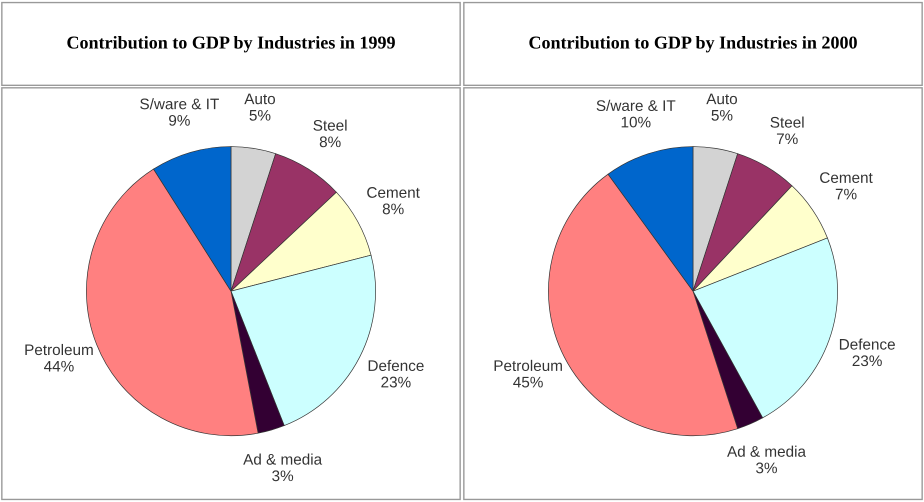 This screenshot has width=924, height=502. What do you see at coordinates (693, 44) in the screenshot?
I see `chart-title: Contribution to GDP by Industries in 2000` at bounding box center [693, 44].